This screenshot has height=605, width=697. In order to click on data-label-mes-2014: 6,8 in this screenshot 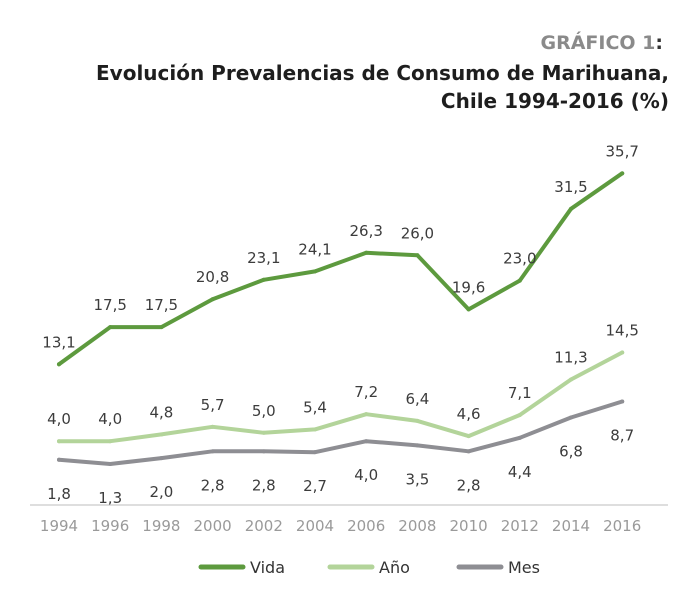, I will do `click(571, 452)`.